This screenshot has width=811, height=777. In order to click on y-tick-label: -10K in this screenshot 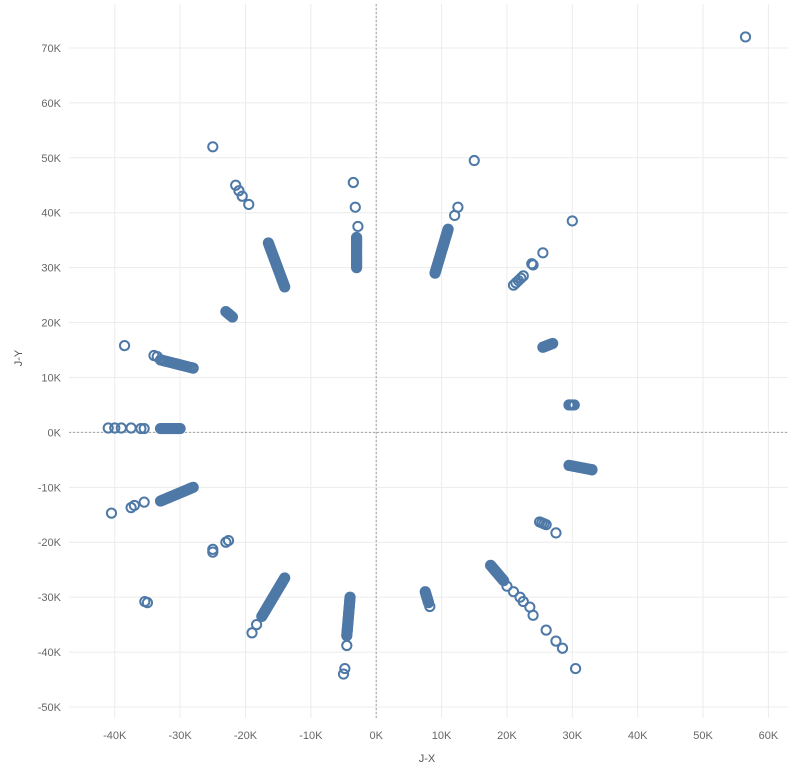, I will do `click(50, 488)`.